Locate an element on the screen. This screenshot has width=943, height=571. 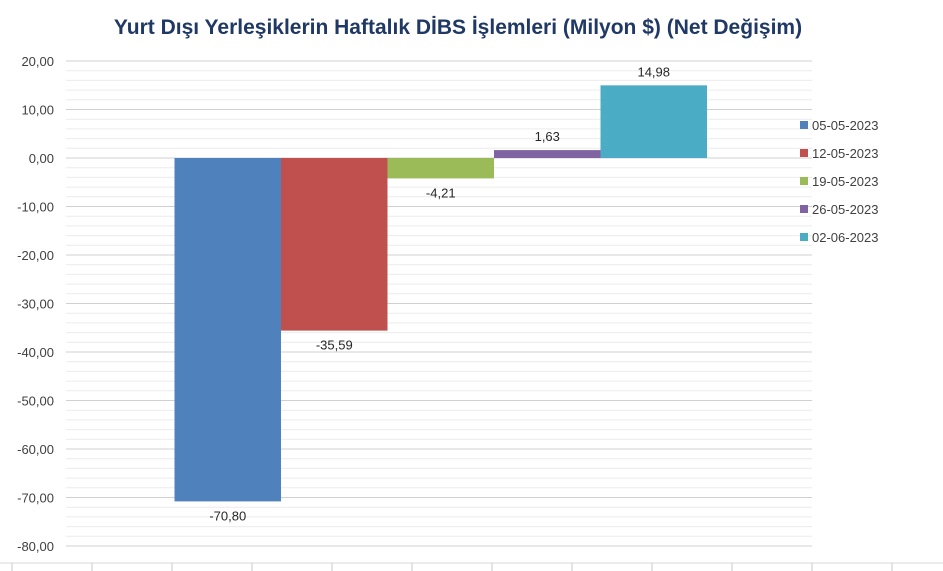
legend-label: 12-05-2023 is located at coordinates (845, 153).